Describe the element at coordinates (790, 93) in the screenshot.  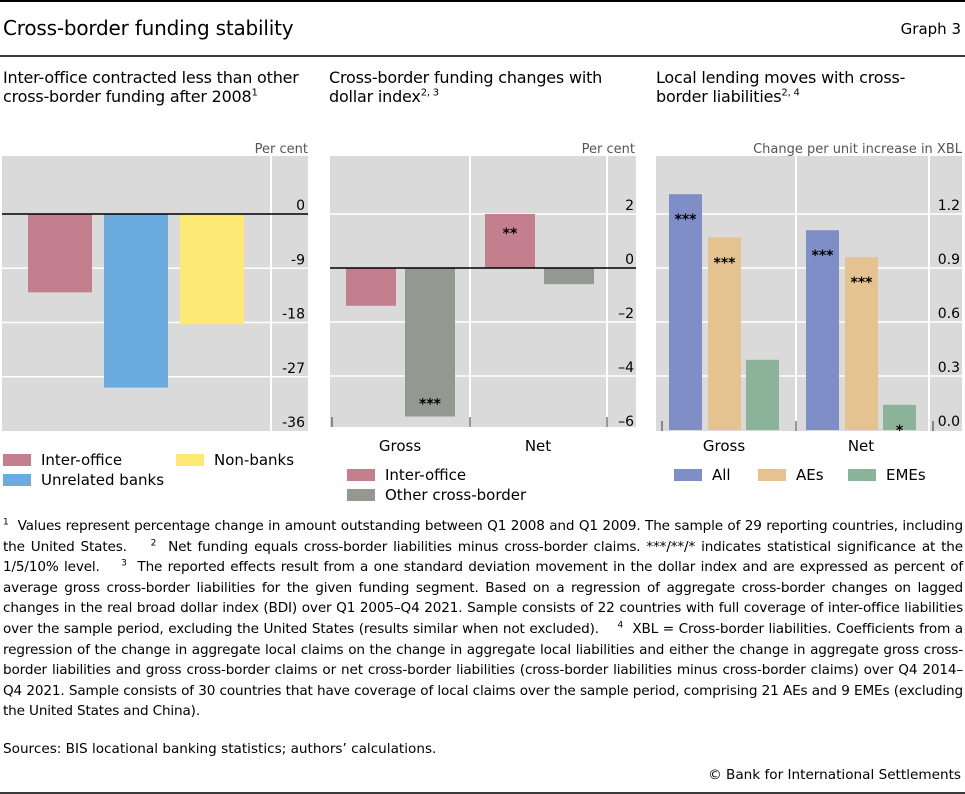
I see `panel3-footnote-ref: 2, 4` at that location.